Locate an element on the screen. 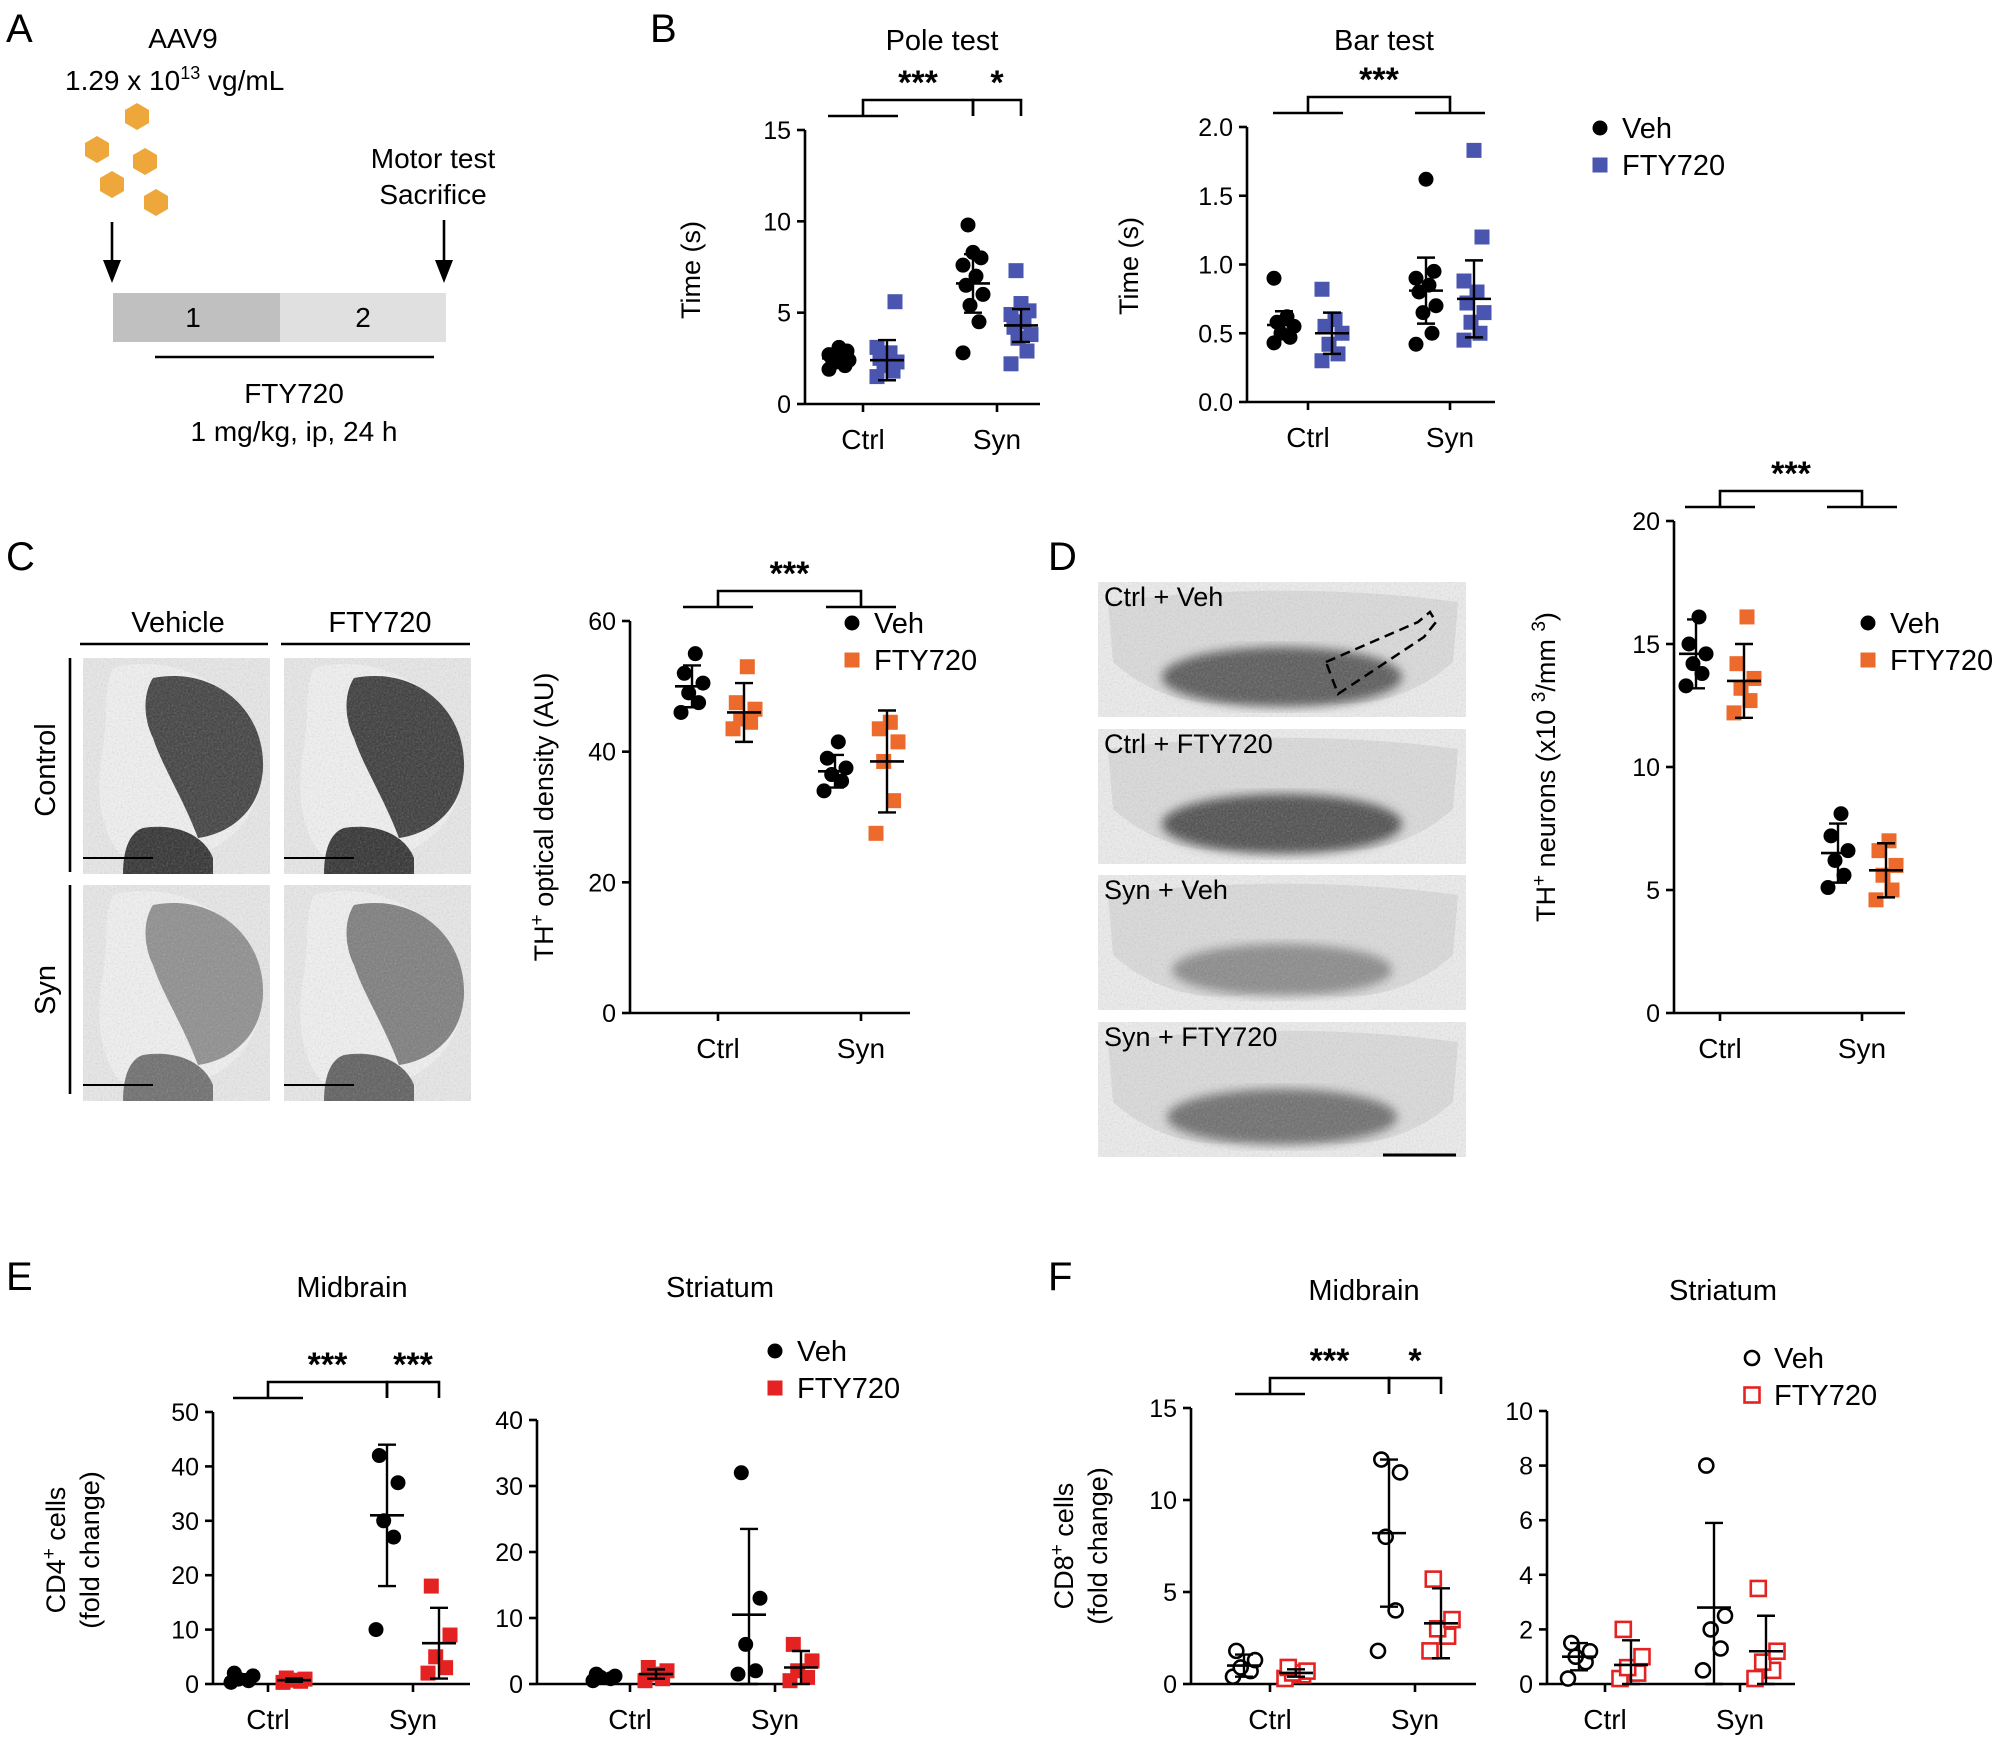 The width and height of the screenshot is (2000, 1747). legend: Veh FTY720 is located at coordinates (910, 642).